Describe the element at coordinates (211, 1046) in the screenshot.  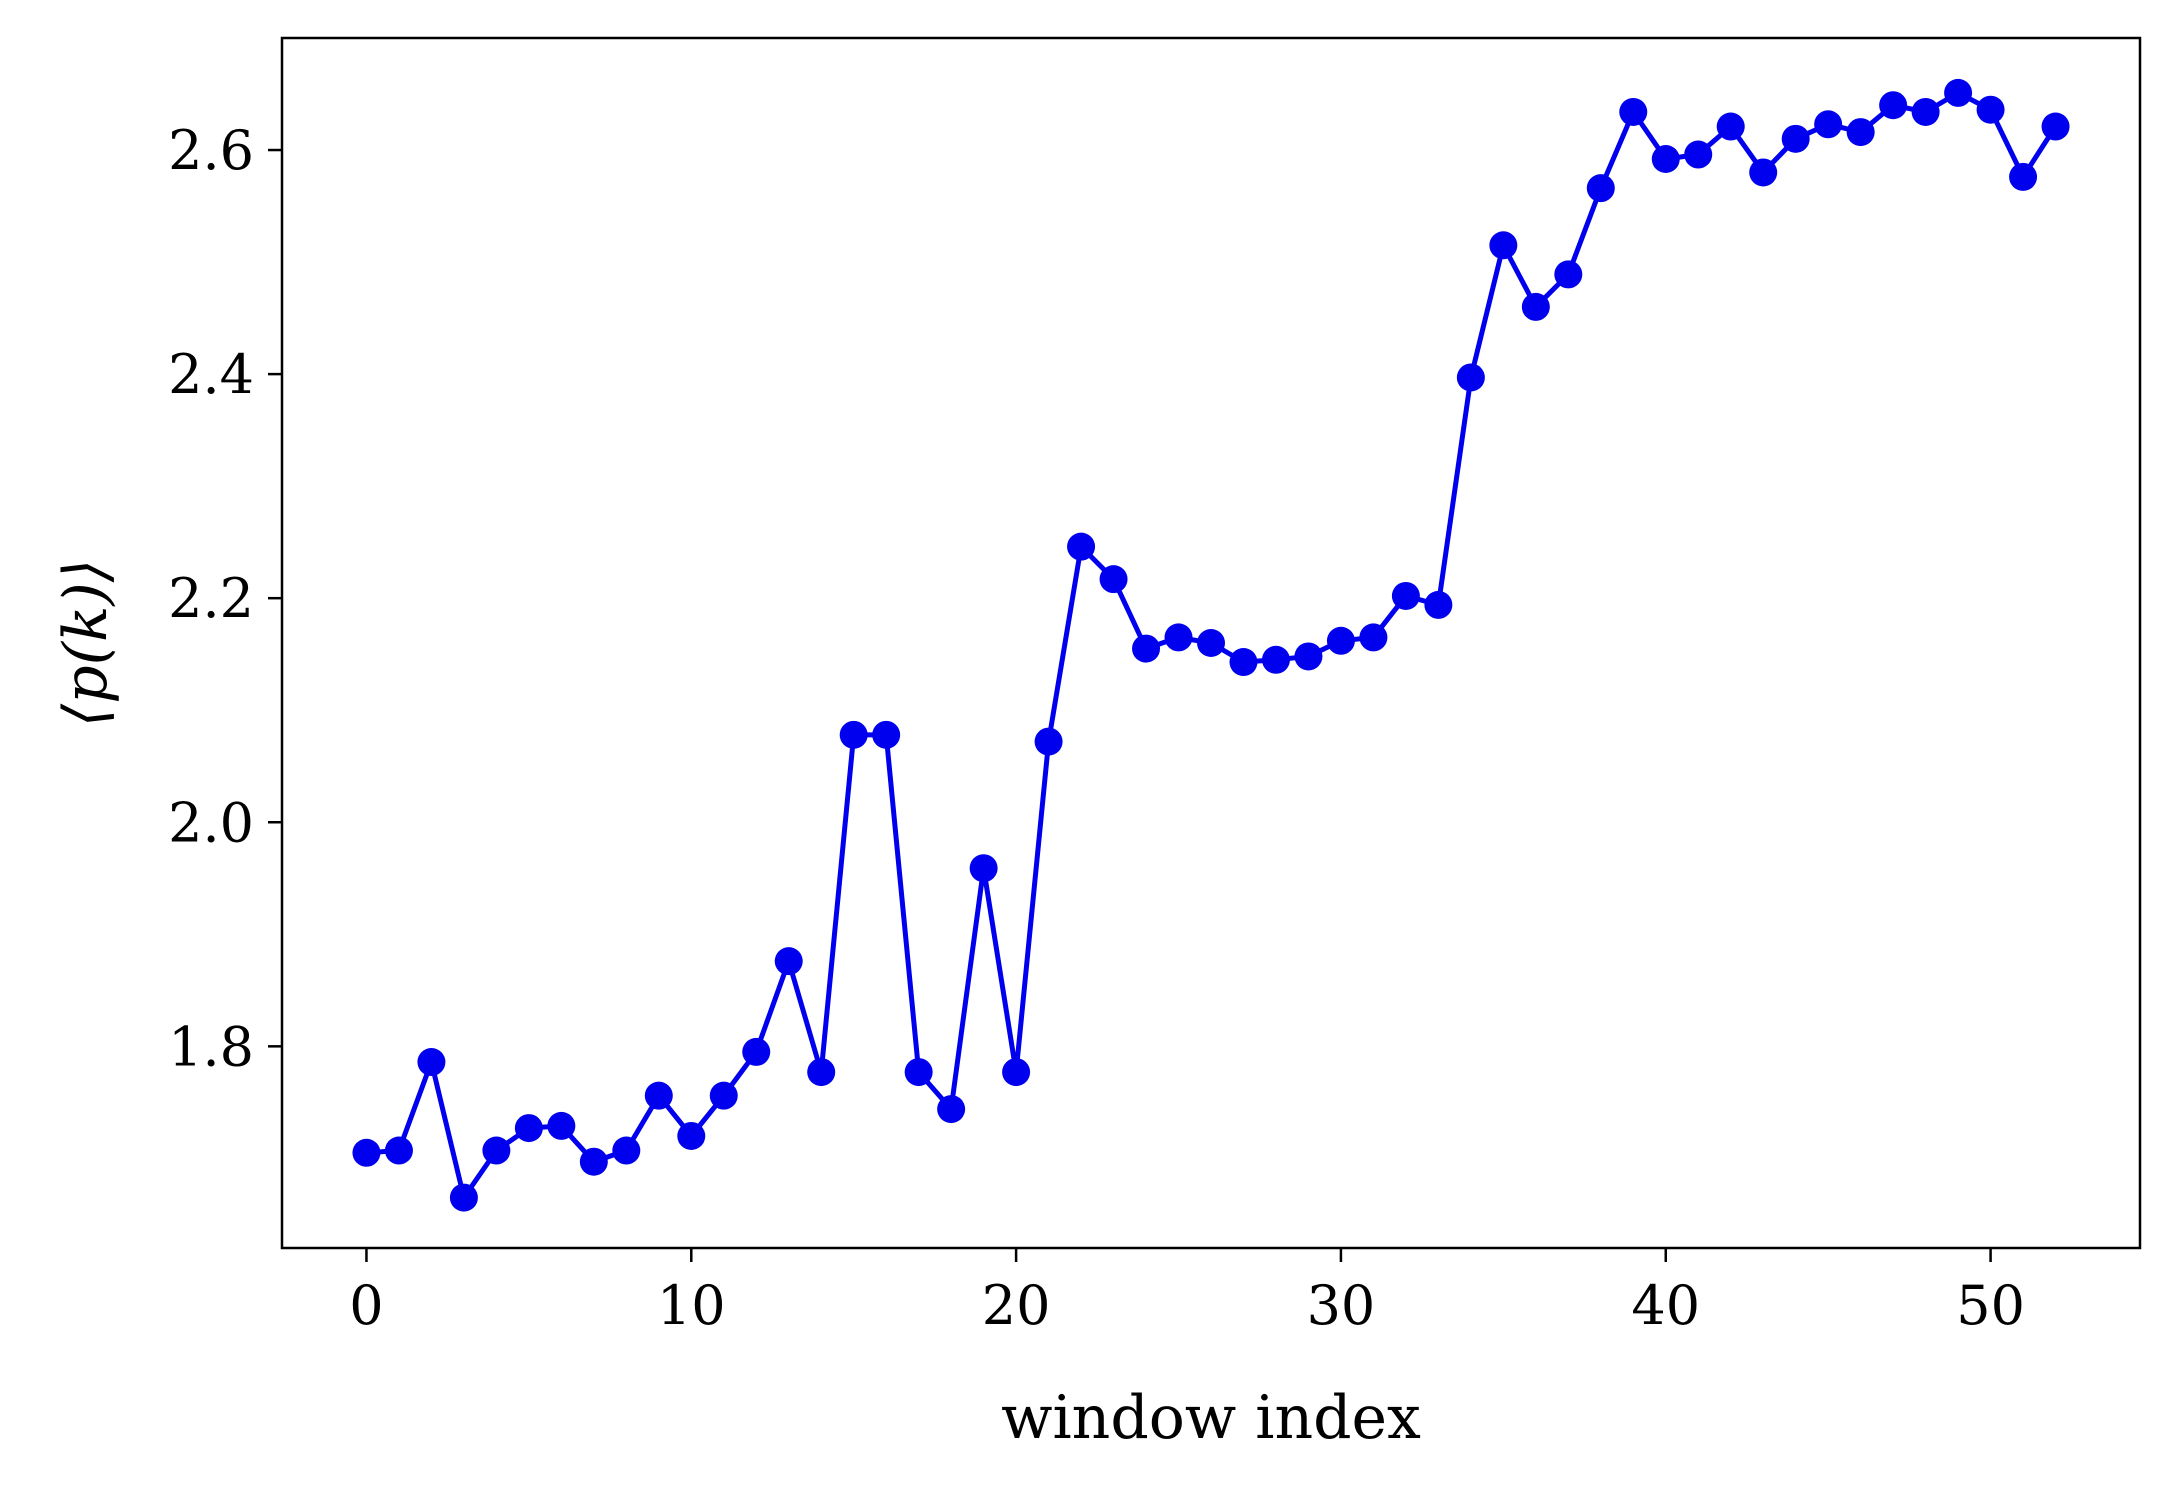
I see `y-tick-label: 1.8` at that location.